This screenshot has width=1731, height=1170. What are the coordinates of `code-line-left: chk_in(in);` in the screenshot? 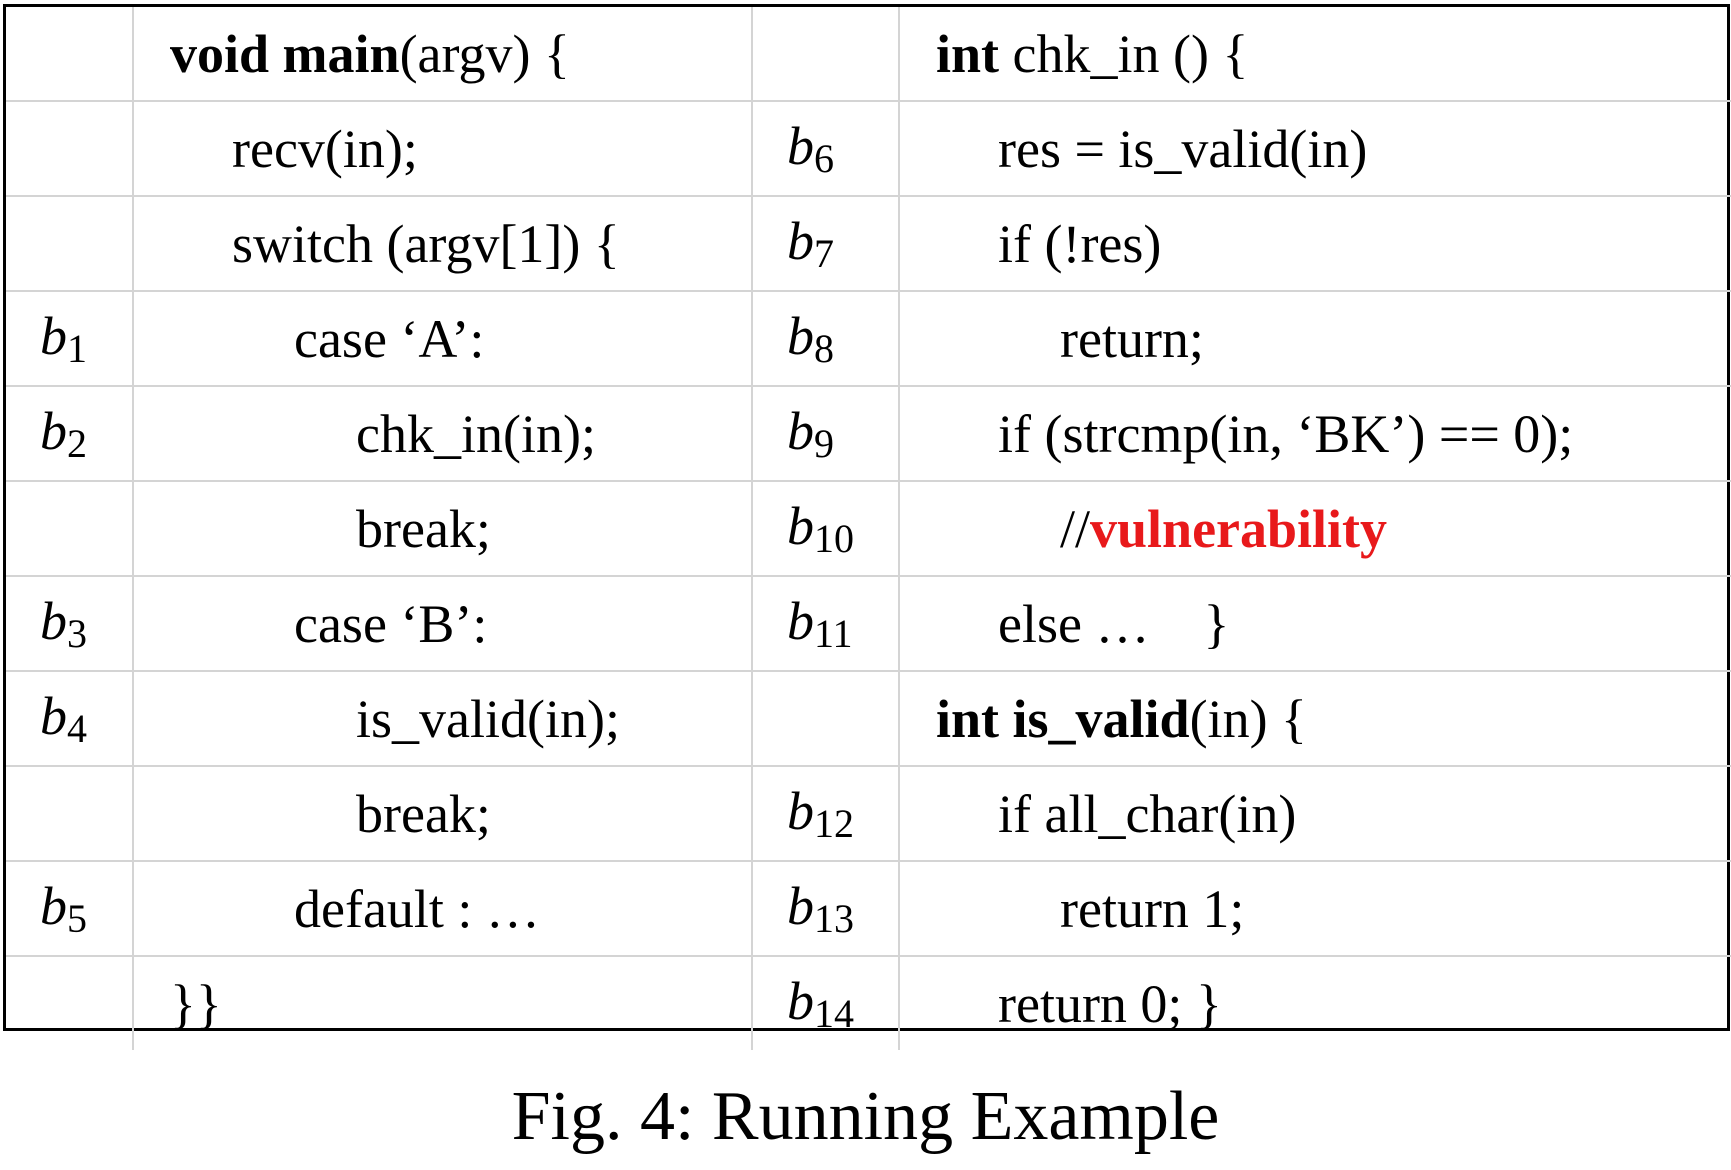 It's located at (442, 433).